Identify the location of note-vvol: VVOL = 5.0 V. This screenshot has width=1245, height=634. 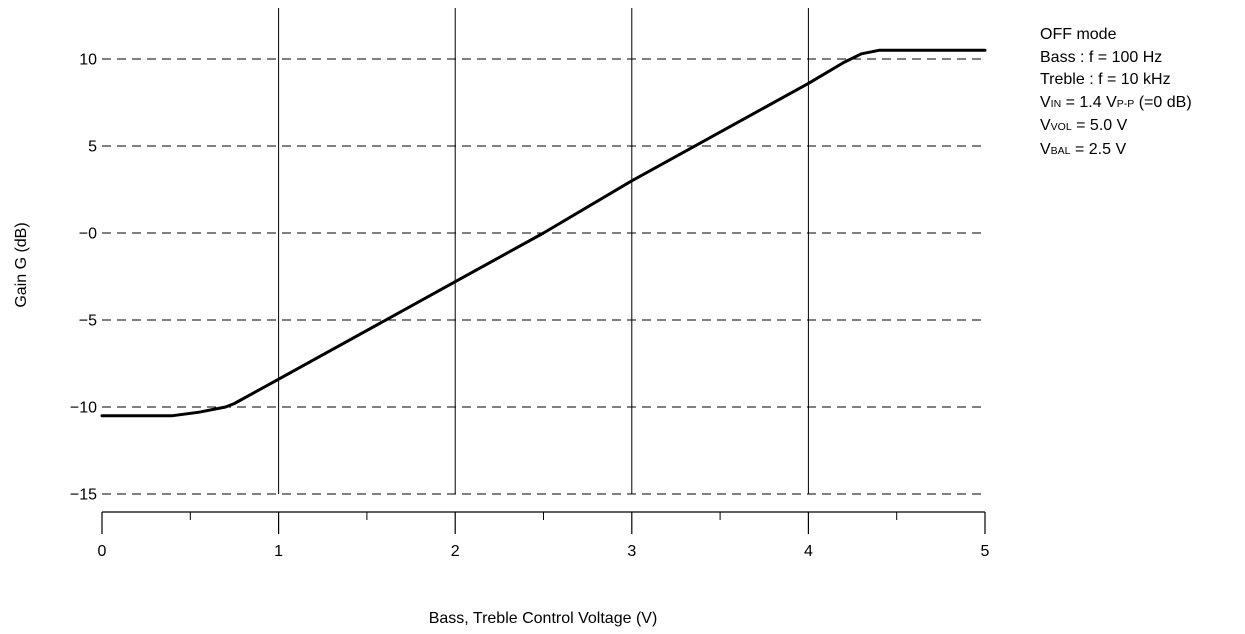
(1084, 125).